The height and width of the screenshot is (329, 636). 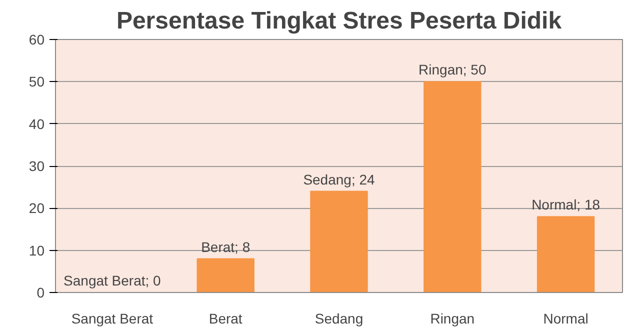 What do you see at coordinates (452, 318) in the screenshot?
I see `x-tick-label: Ringan` at bounding box center [452, 318].